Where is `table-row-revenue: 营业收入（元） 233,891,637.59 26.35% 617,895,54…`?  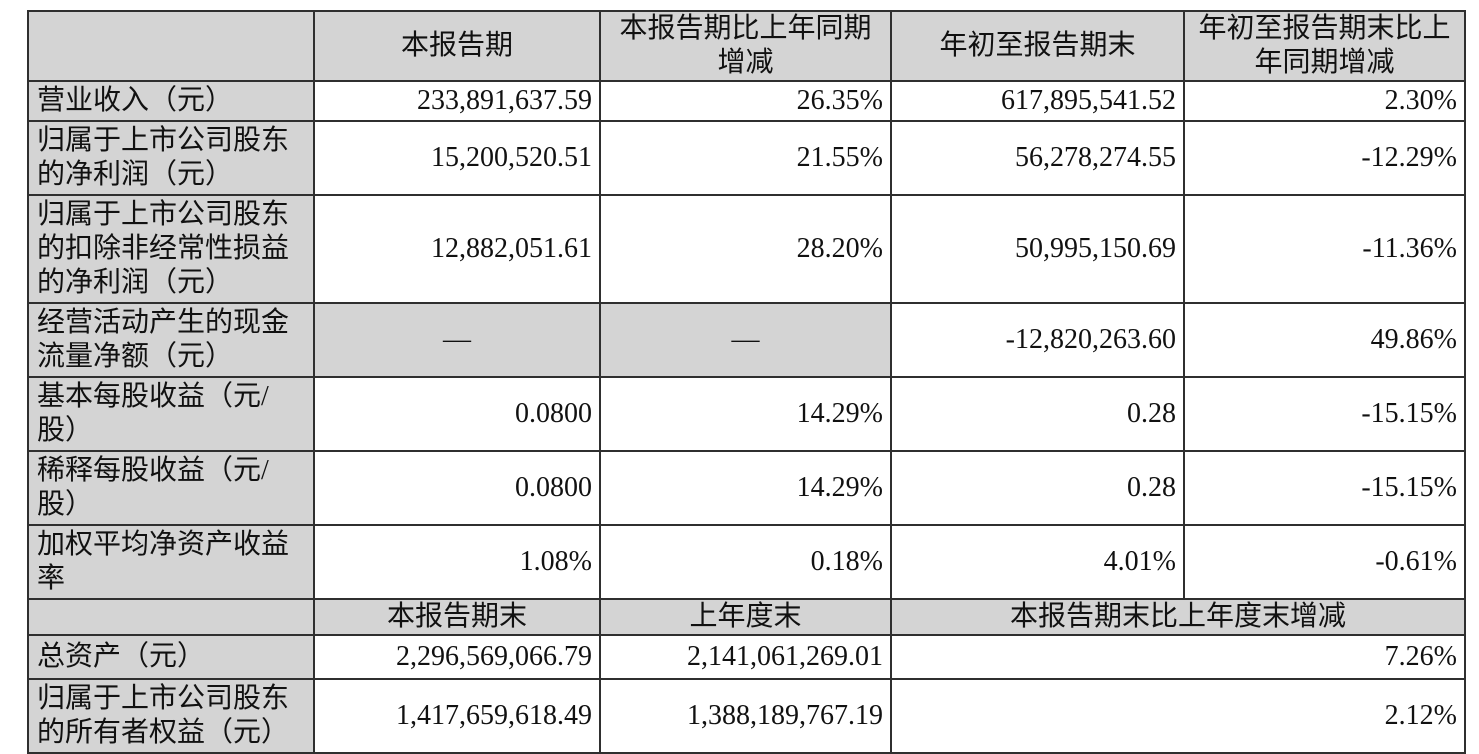
table-row-revenue: 营业收入（元） 233,891,637.59 26.35% 617,895,54… is located at coordinates (746, 101).